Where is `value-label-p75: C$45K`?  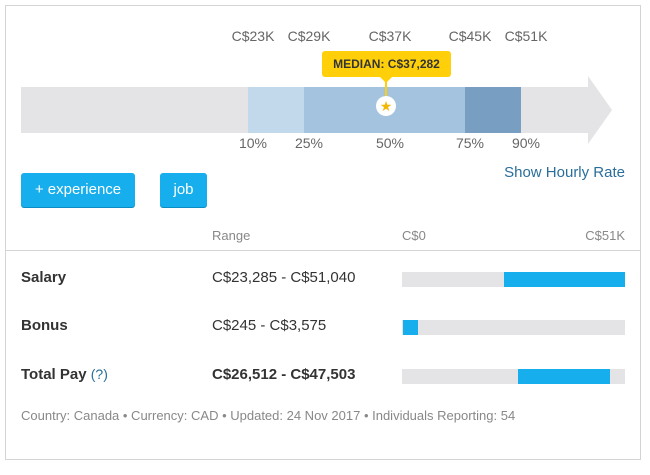
value-label-p75: C$45K is located at coordinates (470, 36).